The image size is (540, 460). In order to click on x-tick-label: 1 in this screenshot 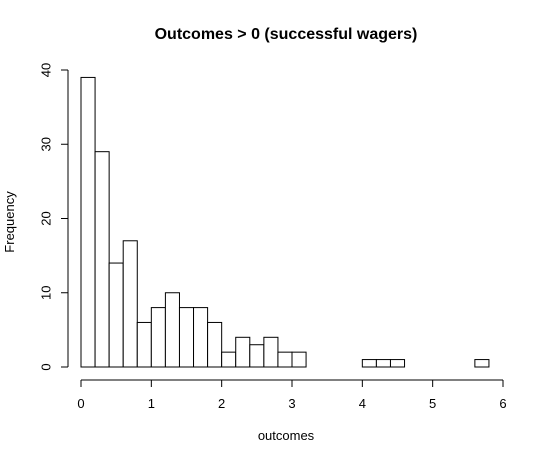, I will do `click(151, 403)`.